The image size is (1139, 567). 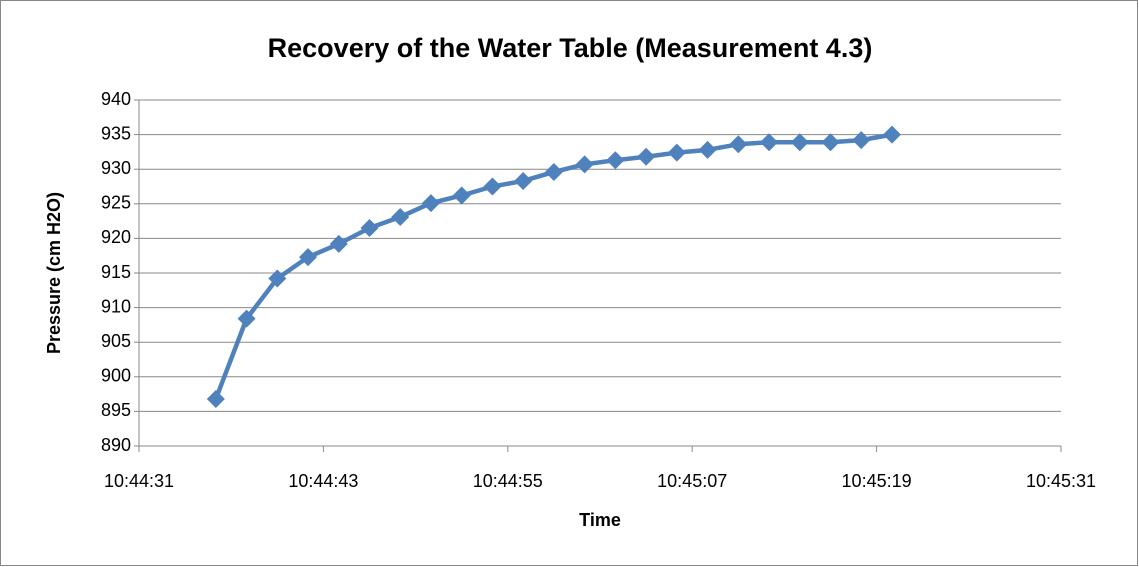 I want to click on x-tick-label: 10:45:07, so click(x=692, y=481).